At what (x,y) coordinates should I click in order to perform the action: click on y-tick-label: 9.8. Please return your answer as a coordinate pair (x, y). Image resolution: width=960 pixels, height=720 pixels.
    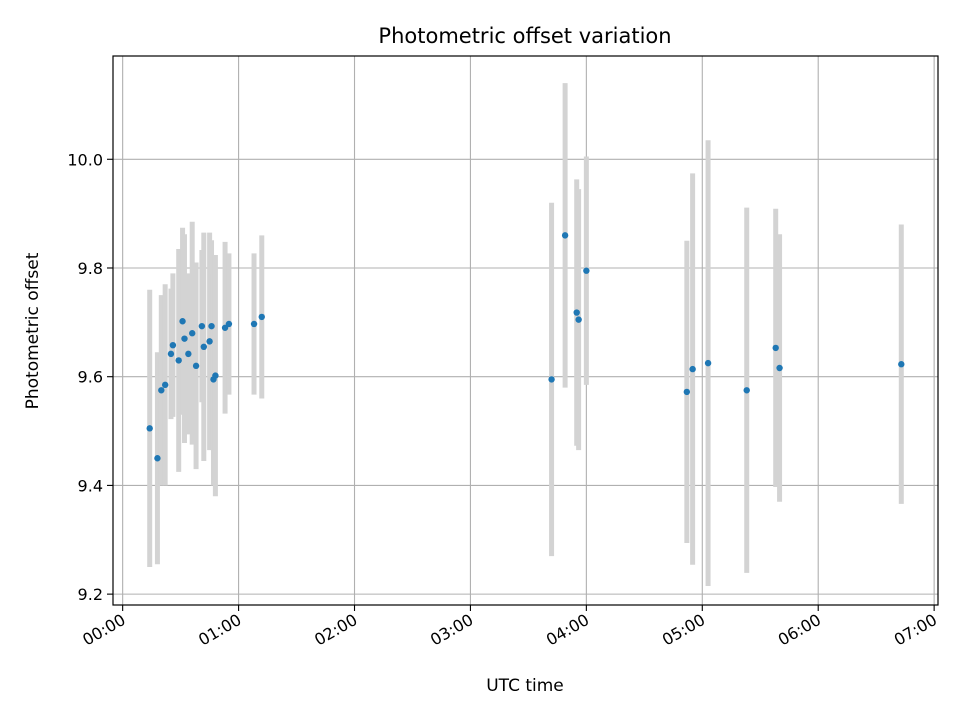
    Looking at the image, I should click on (90, 268).